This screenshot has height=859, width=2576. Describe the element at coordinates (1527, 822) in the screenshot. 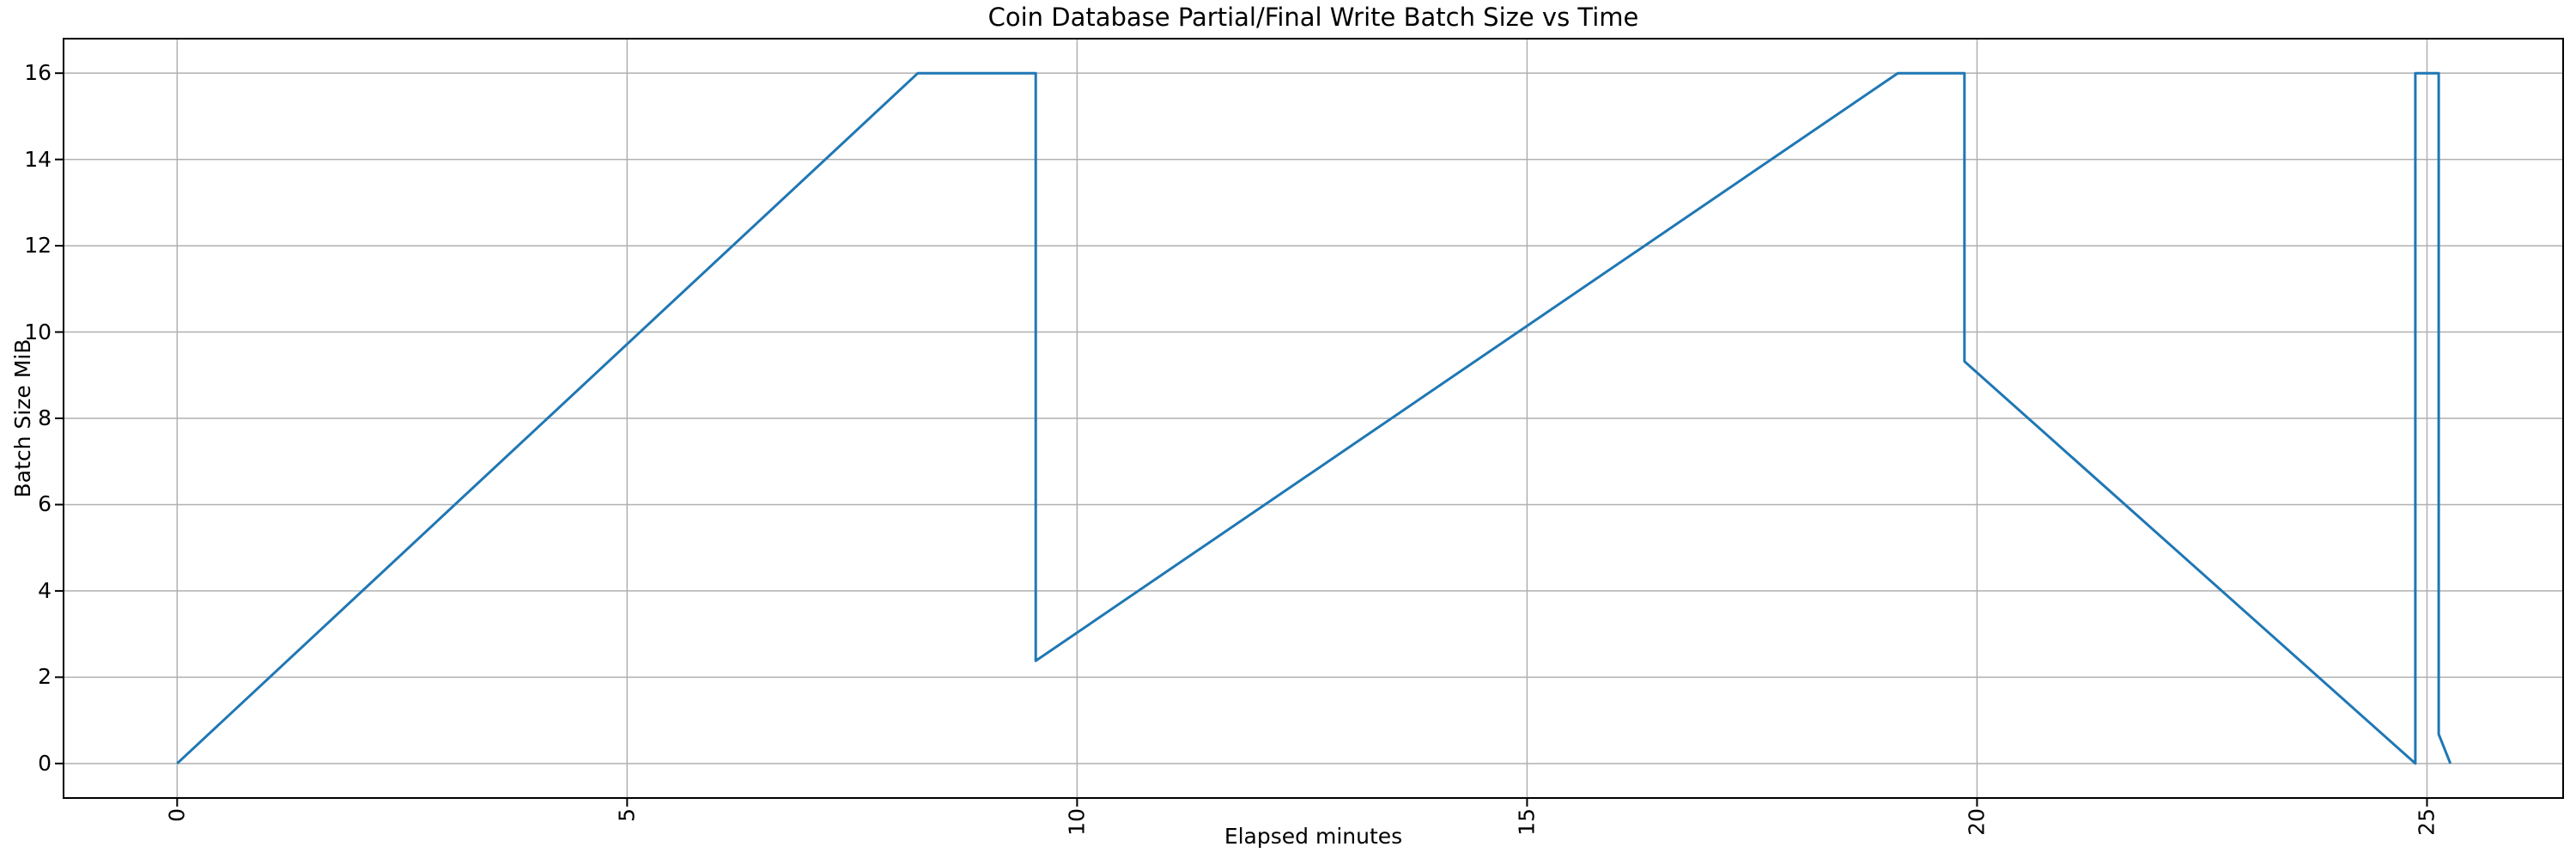

I see `x-tick-label: 15` at that location.